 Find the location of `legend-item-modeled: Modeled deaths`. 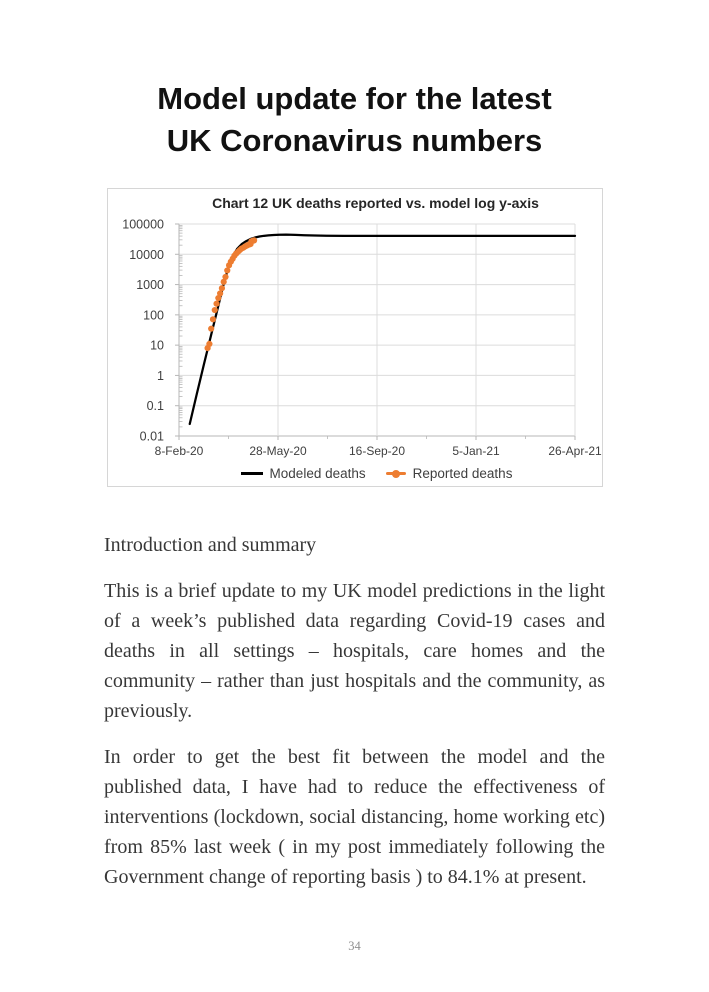

legend-item-modeled: Modeled deaths is located at coordinates (303, 473).